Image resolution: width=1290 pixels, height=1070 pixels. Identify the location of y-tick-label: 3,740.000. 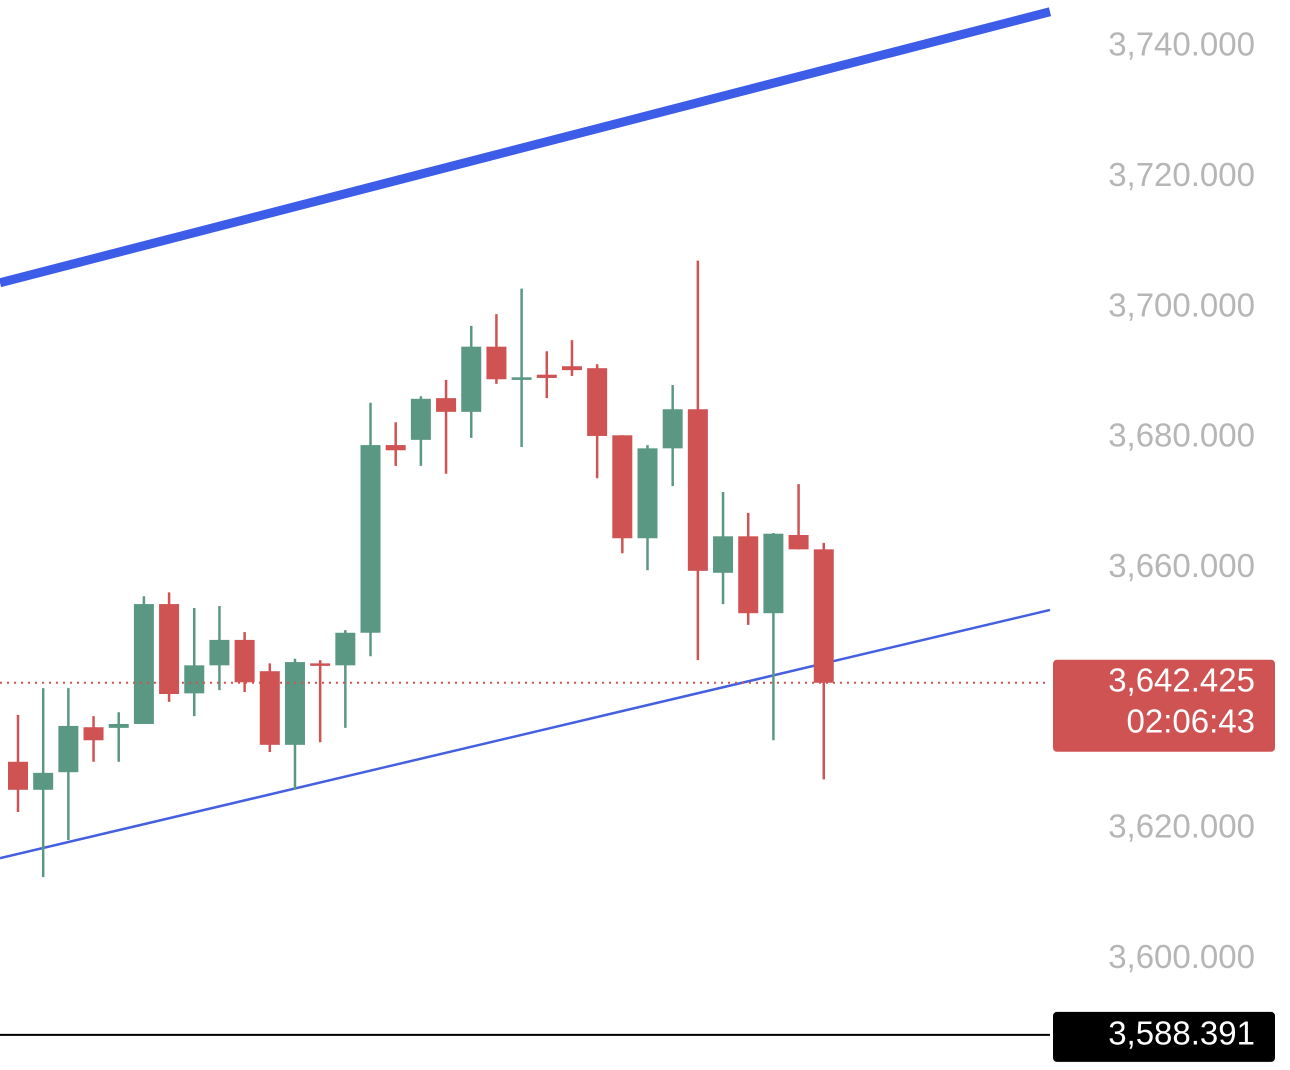
(1181, 44).